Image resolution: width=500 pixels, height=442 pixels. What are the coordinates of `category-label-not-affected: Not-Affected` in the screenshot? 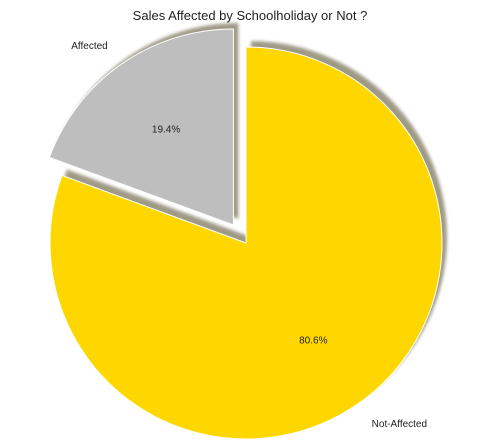 It's located at (399, 424).